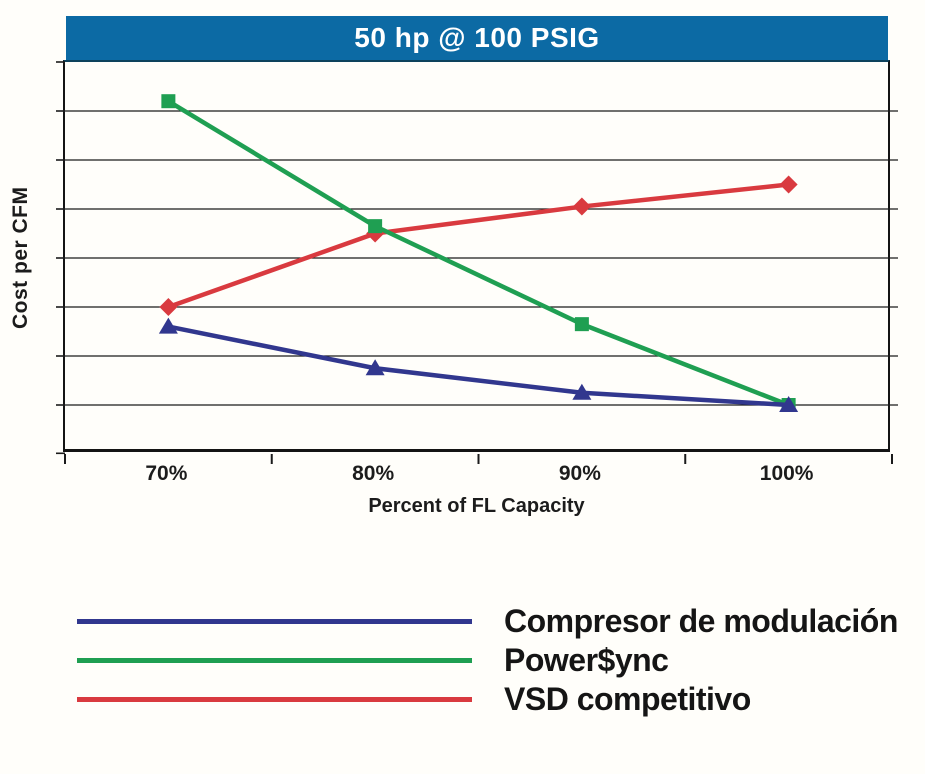 The height and width of the screenshot is (774, 925). Describe the element at coordinates (274, 660) in the screenshot. I see `legend-line-green` at that location.